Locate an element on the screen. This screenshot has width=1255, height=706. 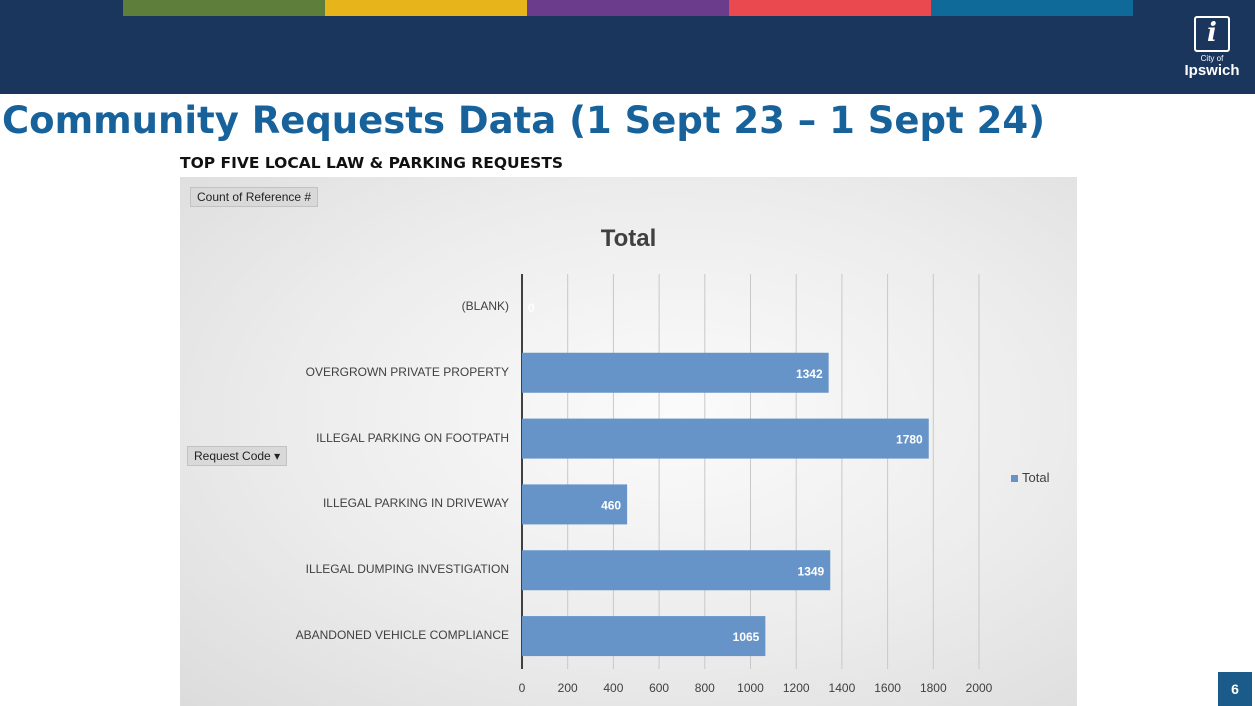
legend-swatch is located at coordinates (1014, 479).